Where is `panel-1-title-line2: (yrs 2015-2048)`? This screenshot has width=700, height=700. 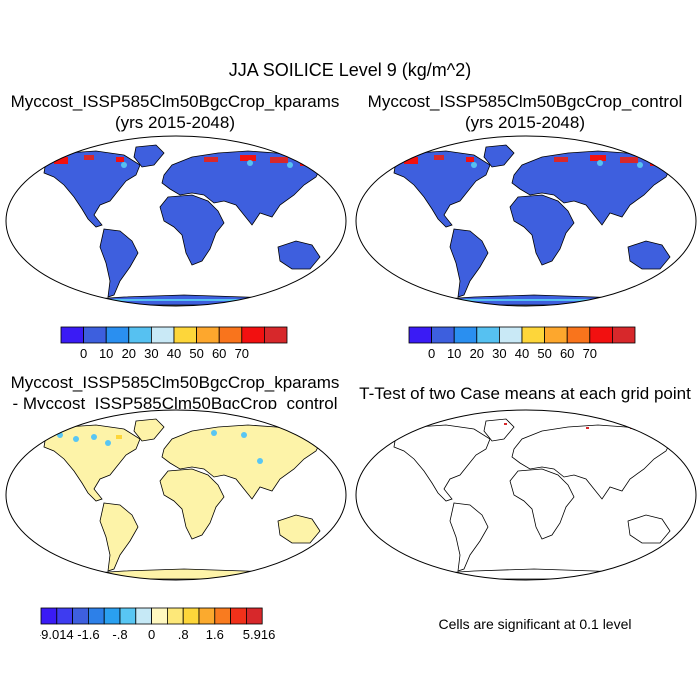 panel-1-title-line2: (yrs 2015-2048) is located at coordinates (174, 122).